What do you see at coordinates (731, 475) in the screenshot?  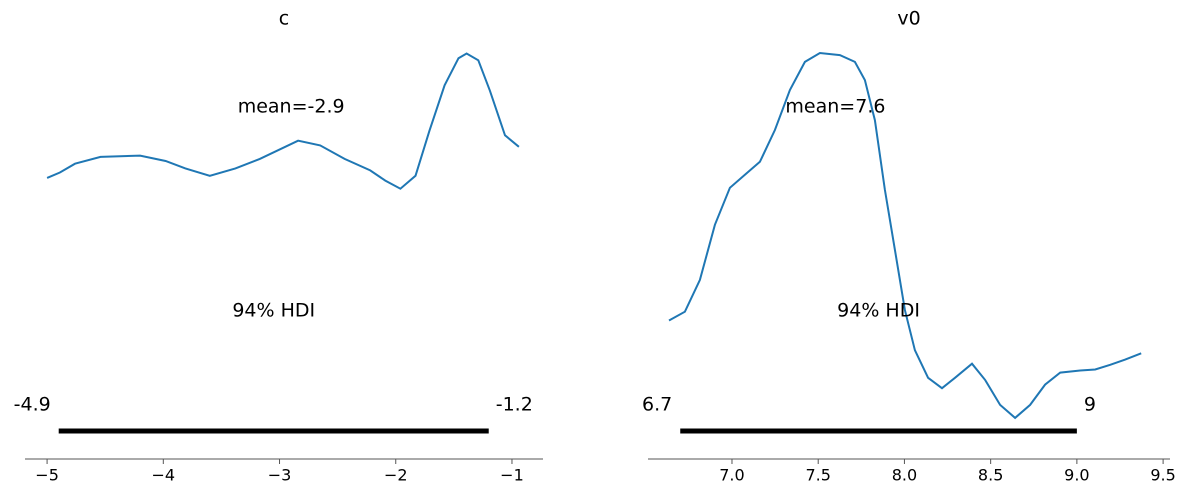 I see `x-tick-label: 7.0` at bounding box center [731, 475].